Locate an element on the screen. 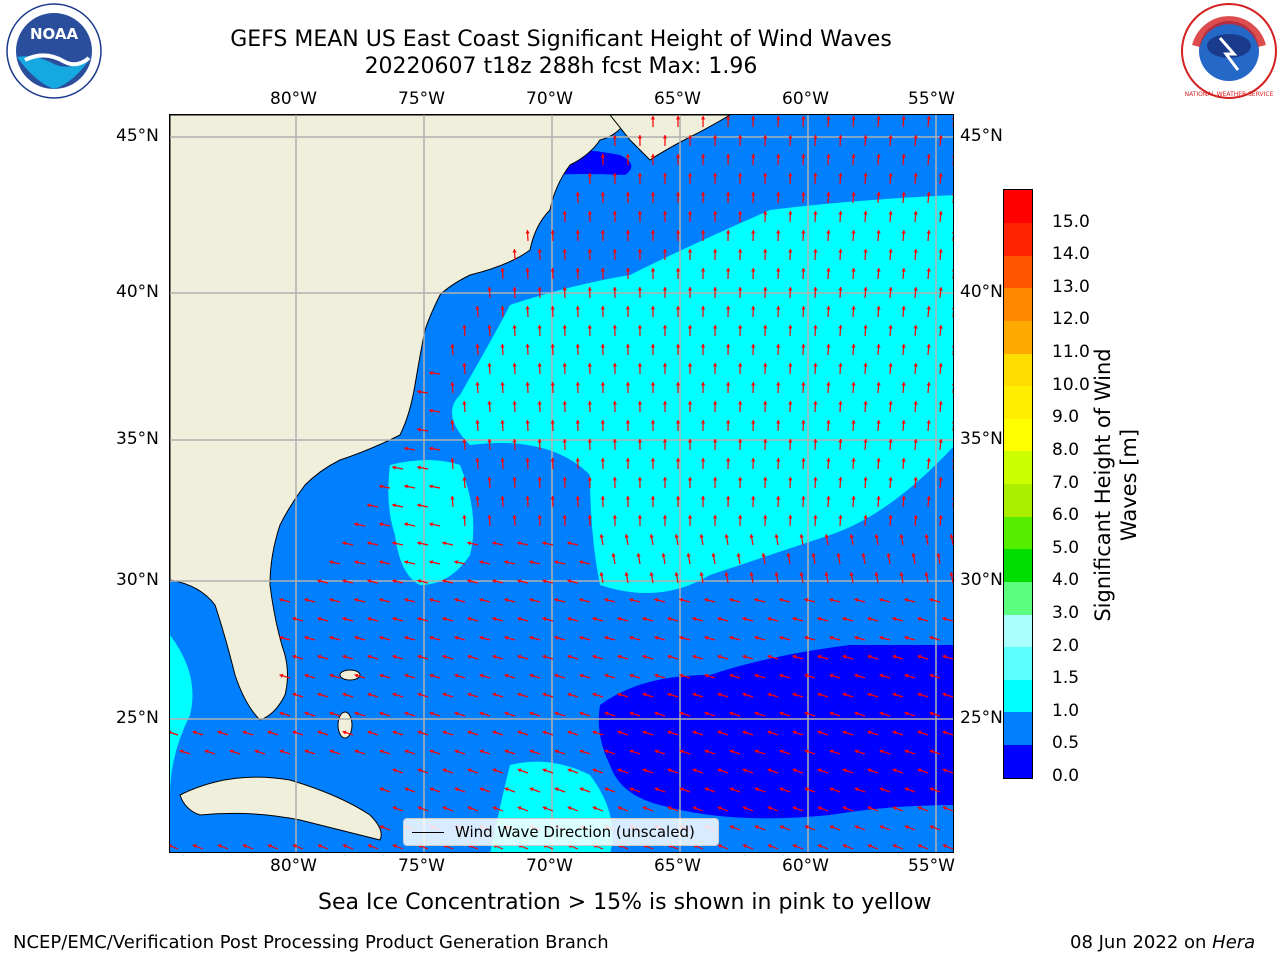 This screenshot has width=1280, height=960. colorbar-tick-label: 1.0 is located at coordinates (1066, 710).